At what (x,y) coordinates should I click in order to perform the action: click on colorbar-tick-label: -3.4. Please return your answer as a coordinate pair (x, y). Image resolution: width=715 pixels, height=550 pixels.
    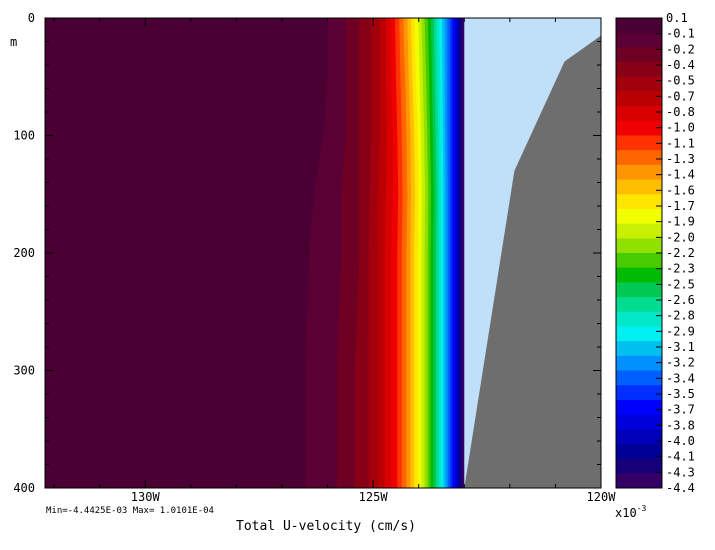
    Looking at the image, I should click on (680, 378).